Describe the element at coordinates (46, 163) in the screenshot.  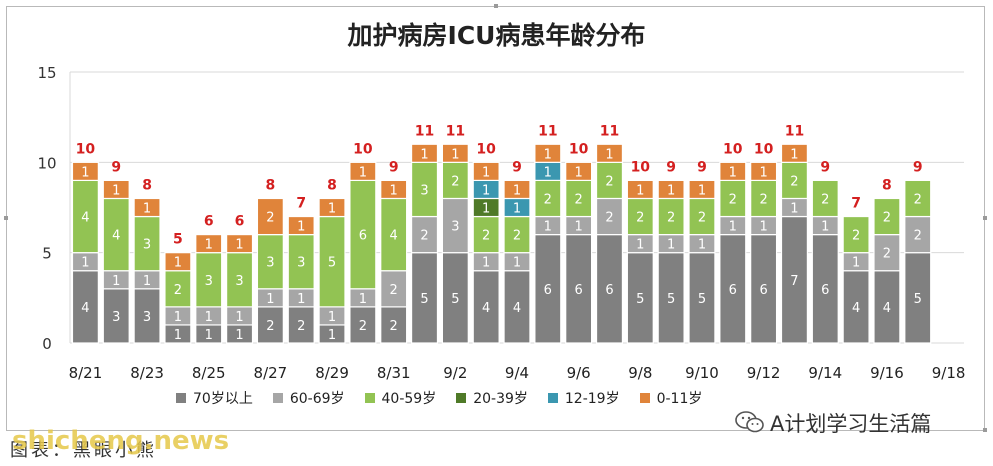
I see `y-tick-label: 10` at that location.